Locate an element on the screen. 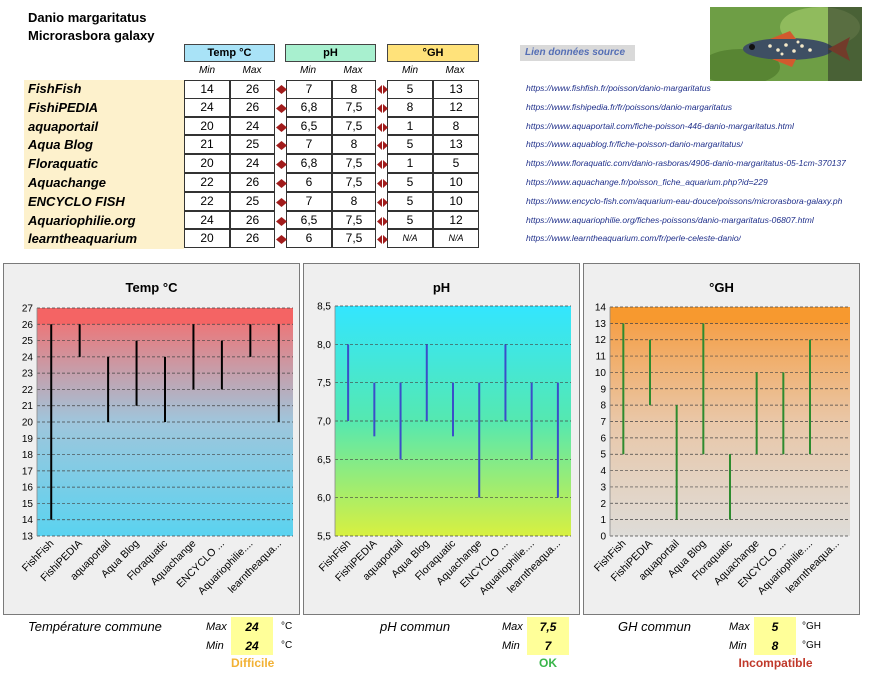 This screenshot has width=869, height=675. gh-min-summary-label: Min is located at coordinates (738, 646).